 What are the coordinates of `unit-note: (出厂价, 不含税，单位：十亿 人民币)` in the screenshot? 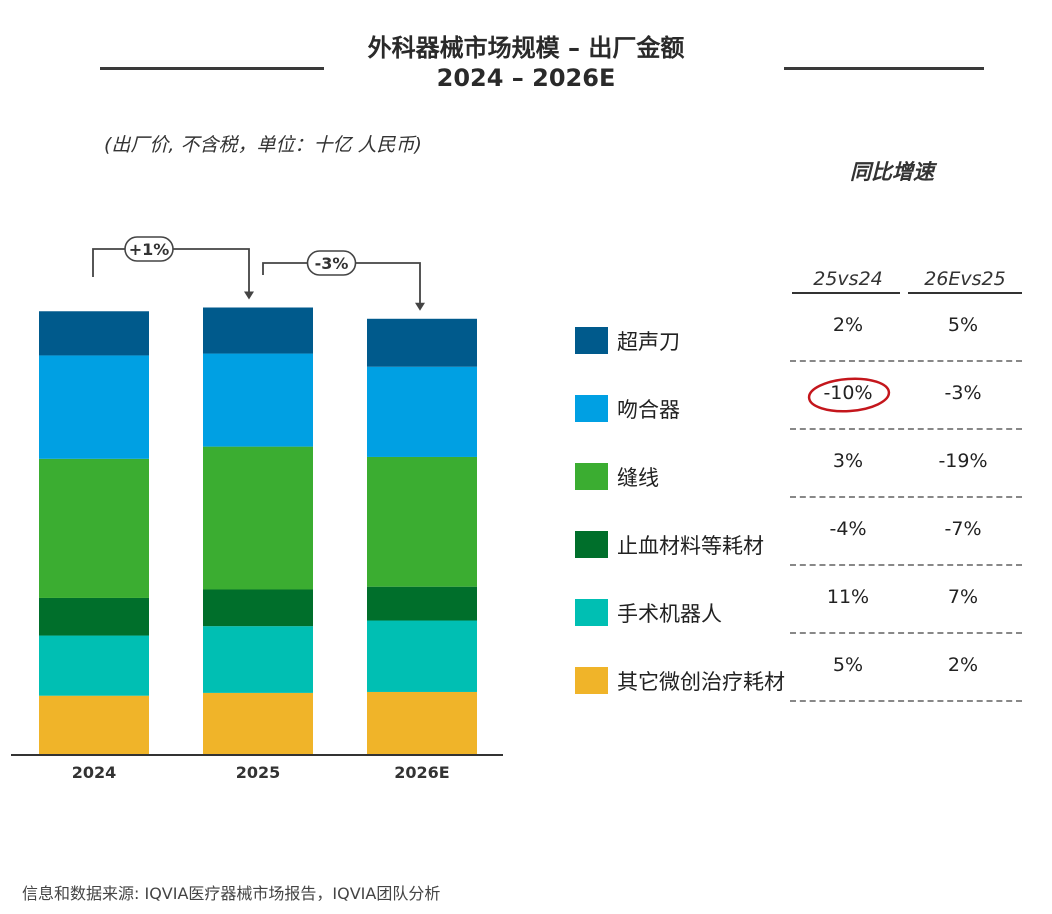 It's located at (263, 145).